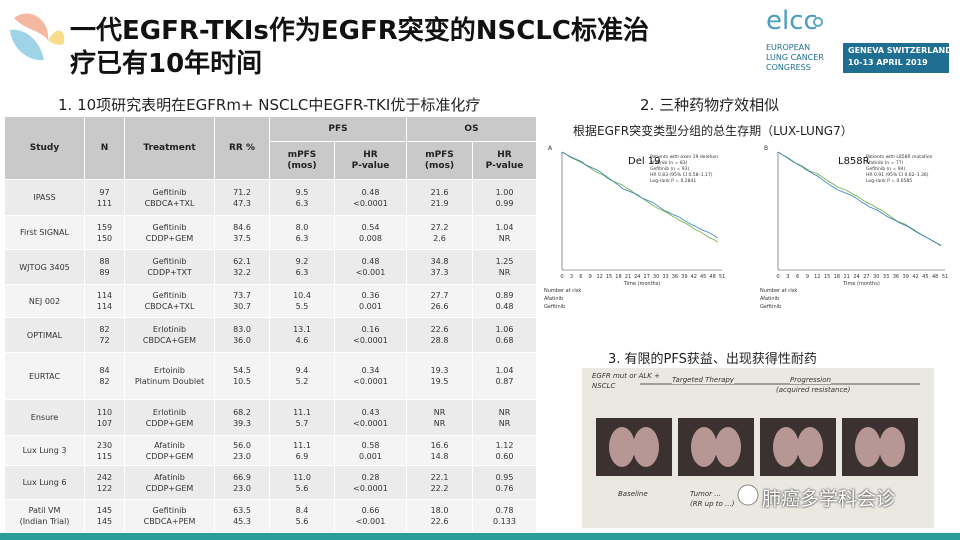 This screenshot has height=540, width=960. What do you see at coordinates (439, 445) in the screenshot?
I see `cell-text: 16.6` at bounding box center [439, 445].